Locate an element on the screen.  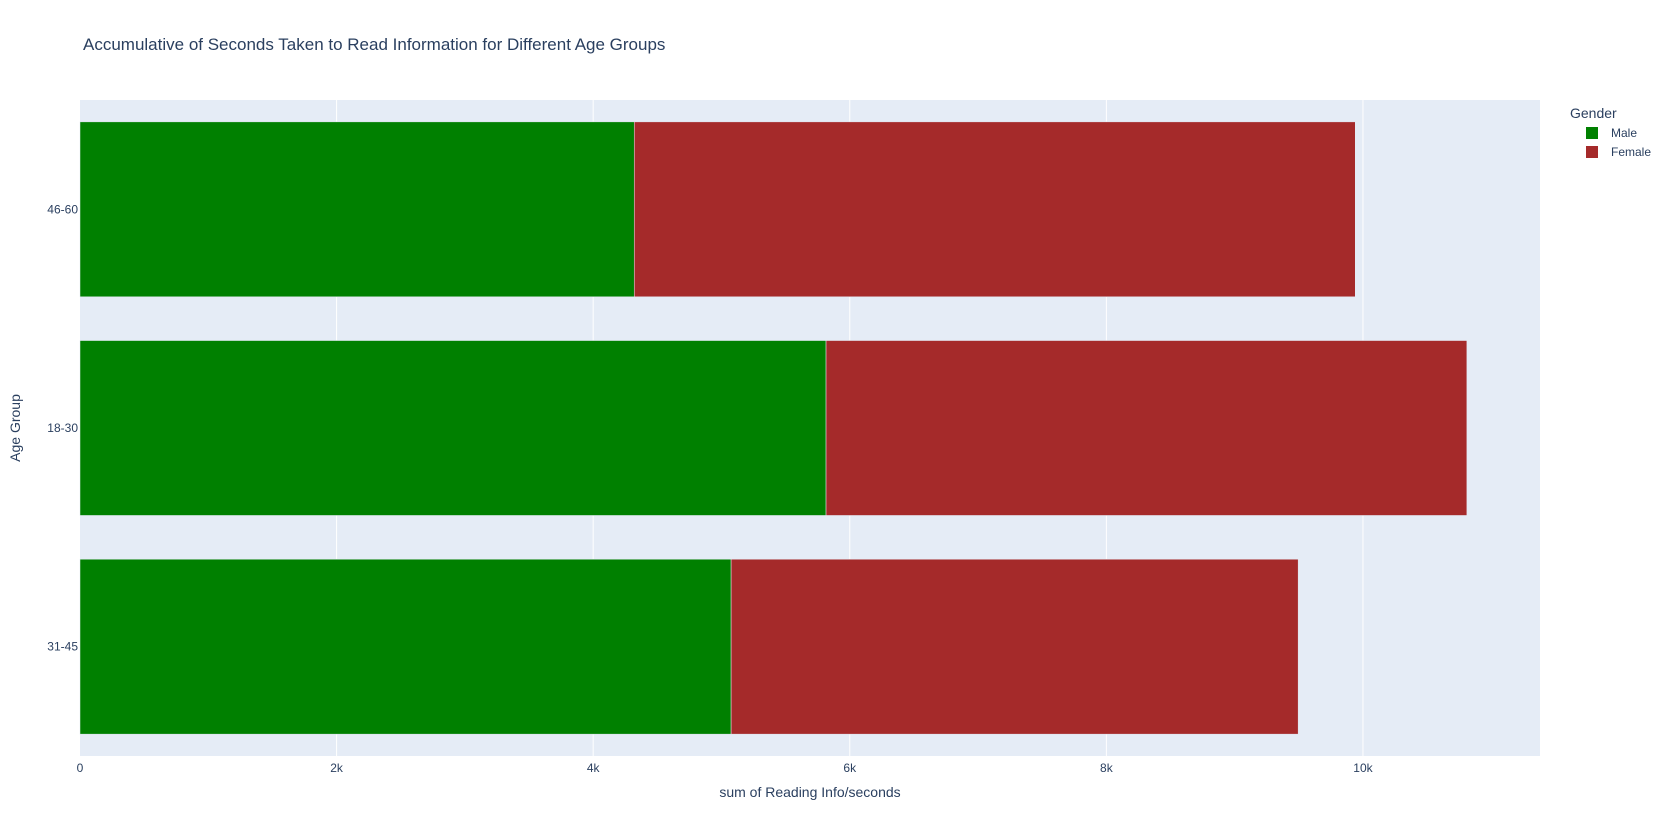
x-axis-ticks: 0 2k 4k 6k 8k 10k is located at coordinates (725, 768).